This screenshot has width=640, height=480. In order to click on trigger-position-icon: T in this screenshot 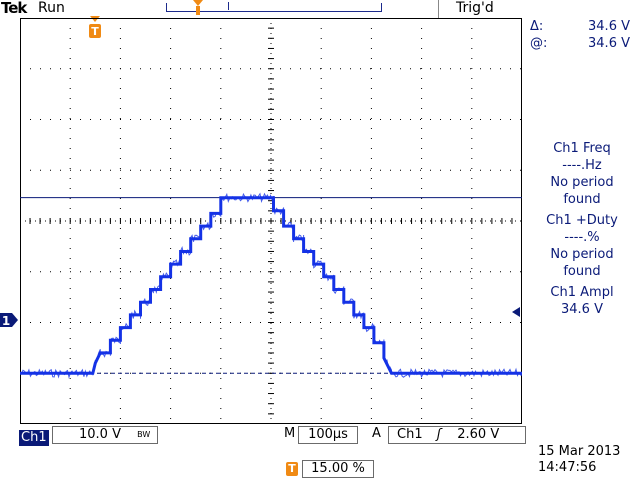, I will do `click(292, 469)`.